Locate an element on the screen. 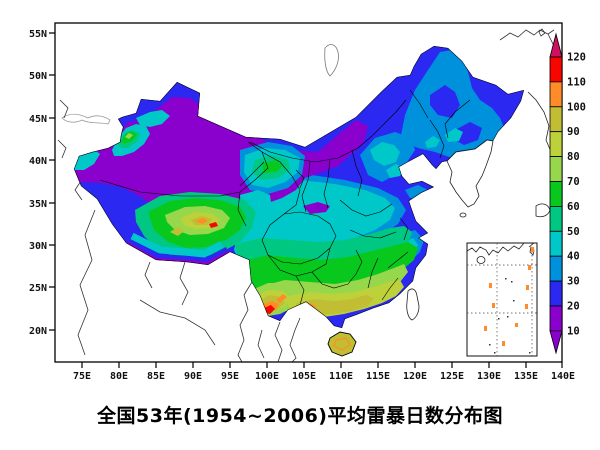 Image resolution: width=600 pixels, height=450 pixels. colorbar-label: 80 is located at coordinates (573, 157).